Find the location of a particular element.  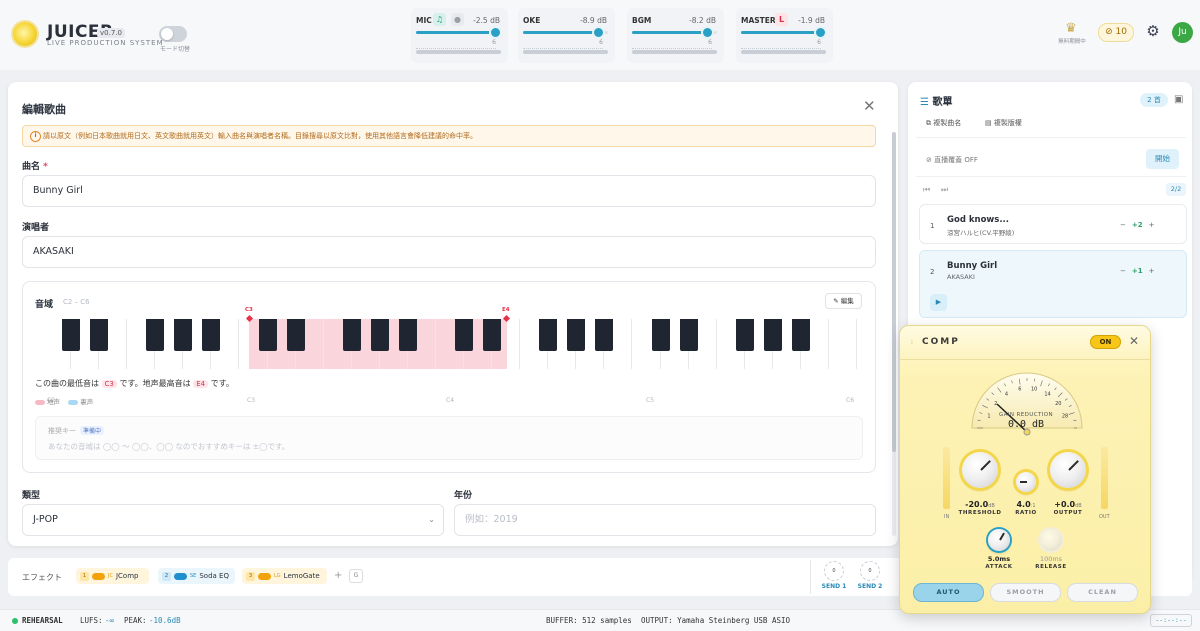

ratio-knob is located at coordinates (1026, 482).